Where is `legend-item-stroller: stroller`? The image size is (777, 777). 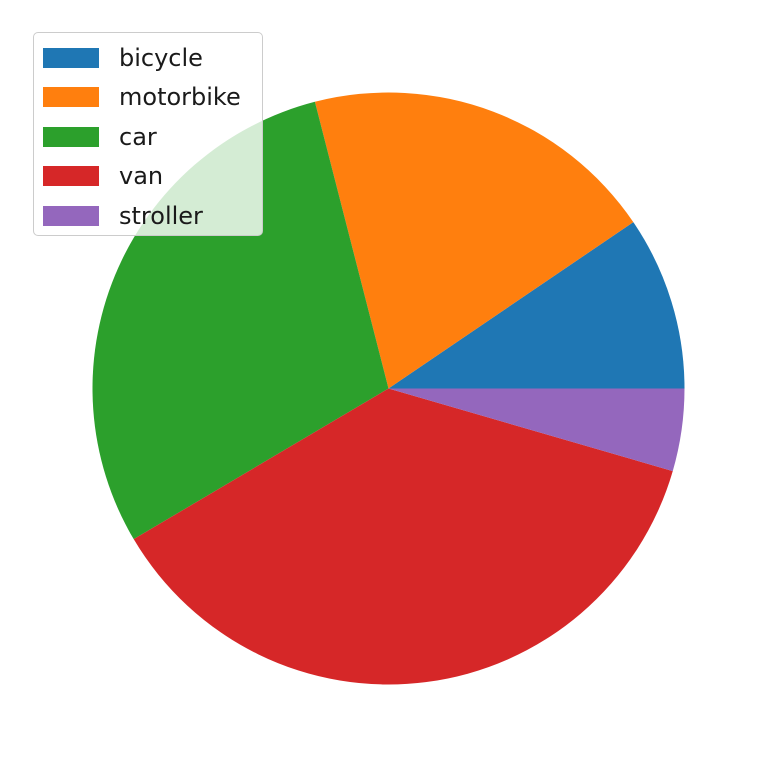 legend-item-stroller: stroller is located at coordinates (148, 216).